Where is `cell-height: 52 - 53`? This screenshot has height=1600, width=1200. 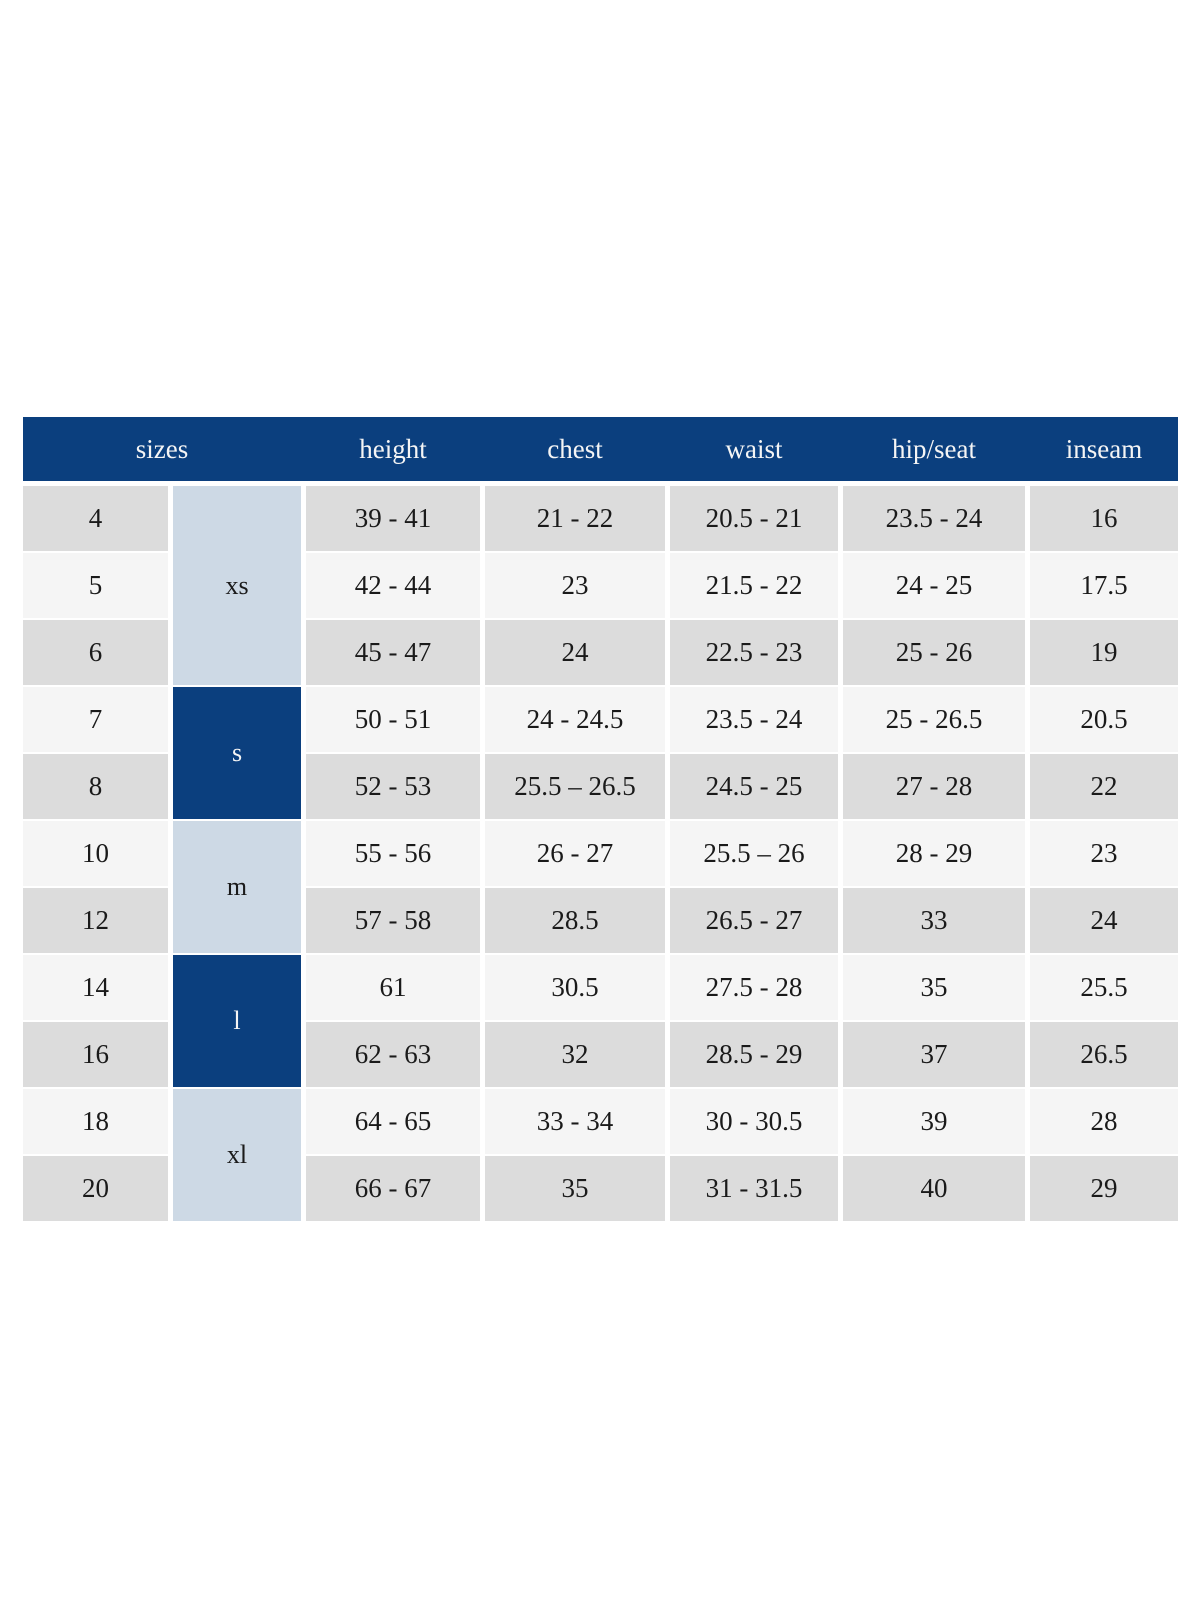 cell-height: 52 - 53 is located at coordinates (393, 786).